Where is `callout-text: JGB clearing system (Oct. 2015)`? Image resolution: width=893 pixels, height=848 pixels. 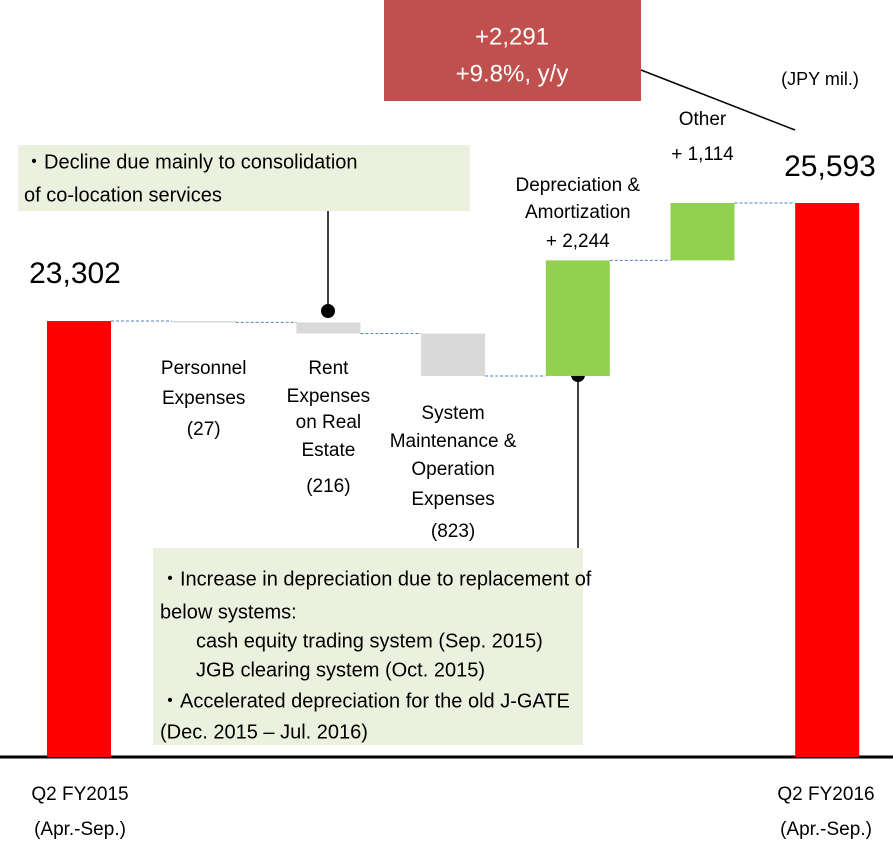 callout-text: JGB clearing system (Oct. 2015) is located at coordinates (340, 670).